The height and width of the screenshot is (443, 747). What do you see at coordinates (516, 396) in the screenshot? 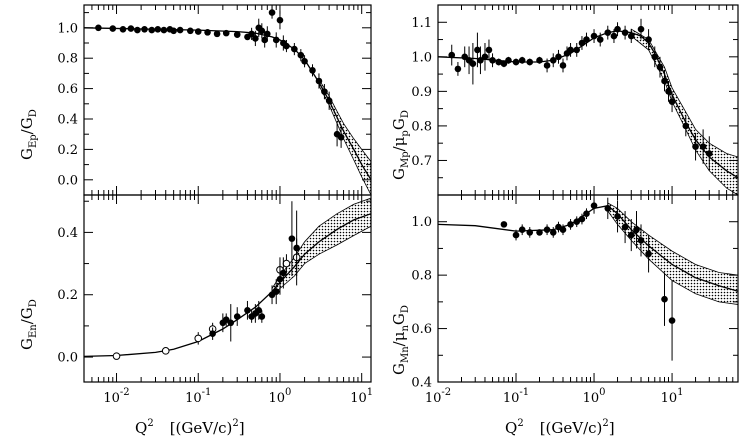
I see `gmn-xtick-label: 10⁻¹` at bounding box center [516, 396].